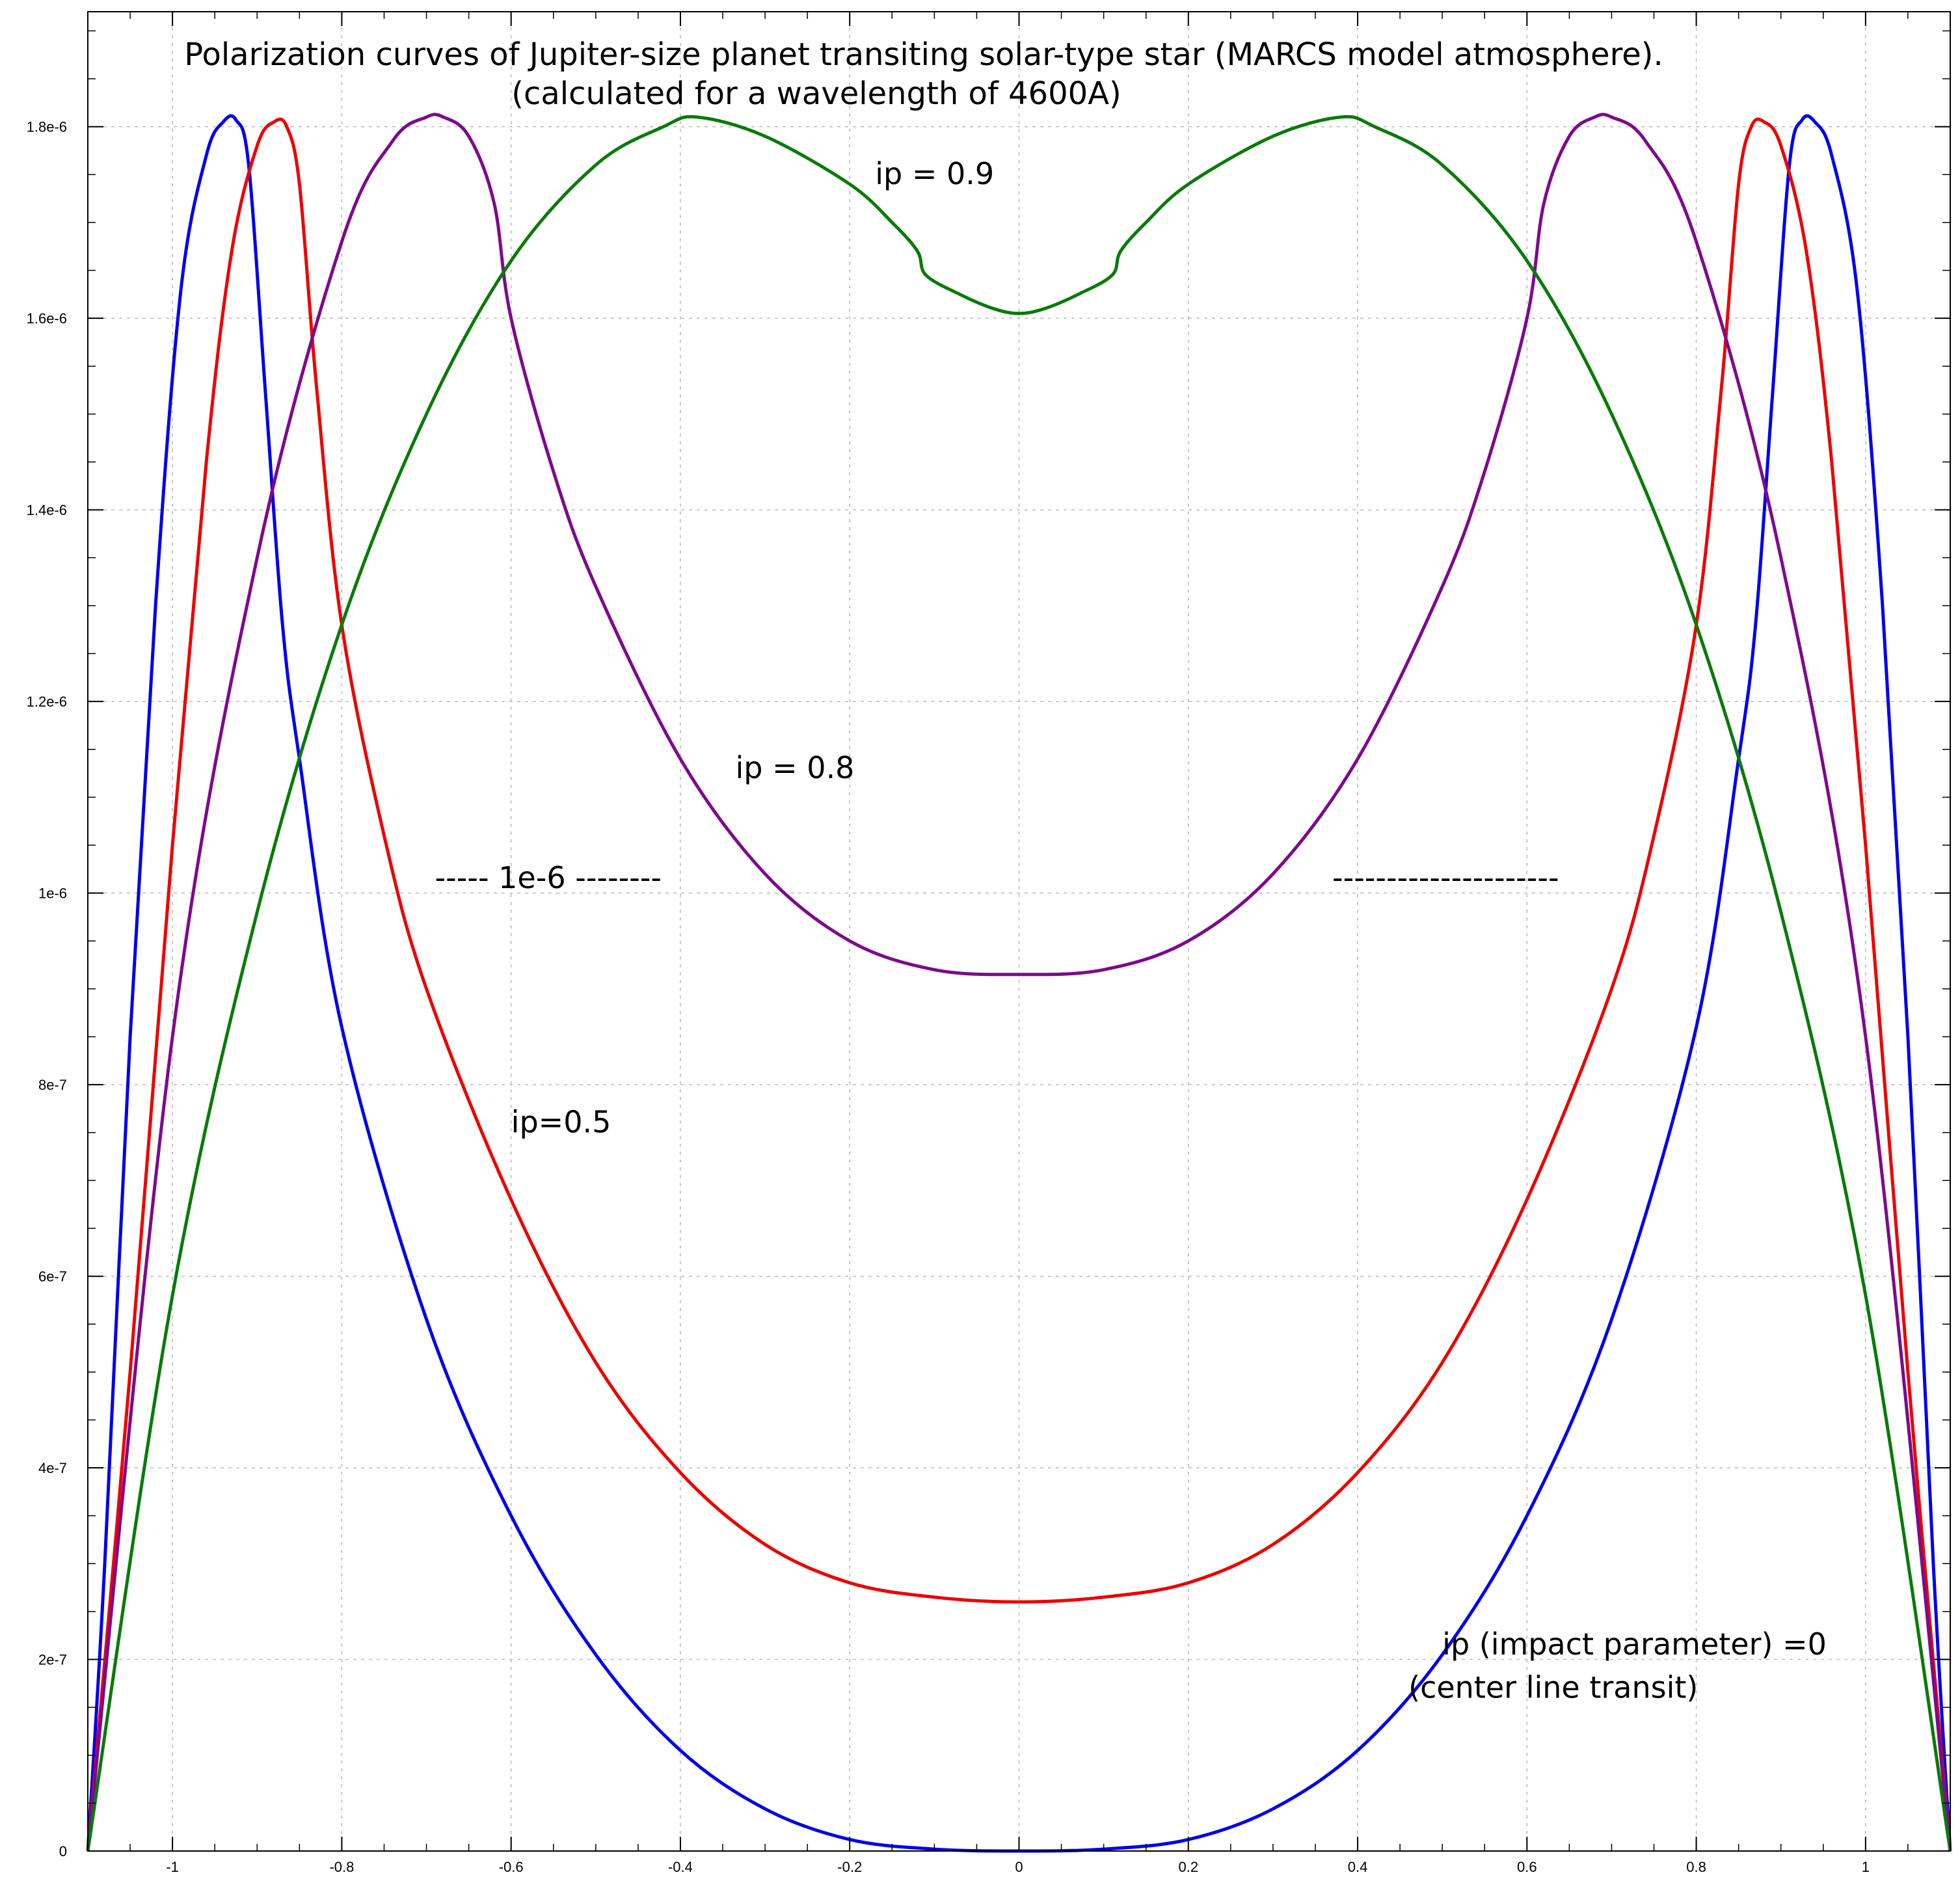 Image resolution: width=1960 pixels, height=1879 pixels. What do you see at coordinates (1634, 1644) in the screenshot?
I see `annotation-5: ip (impact parameter) =0` at bounding box center [1634, 1644].